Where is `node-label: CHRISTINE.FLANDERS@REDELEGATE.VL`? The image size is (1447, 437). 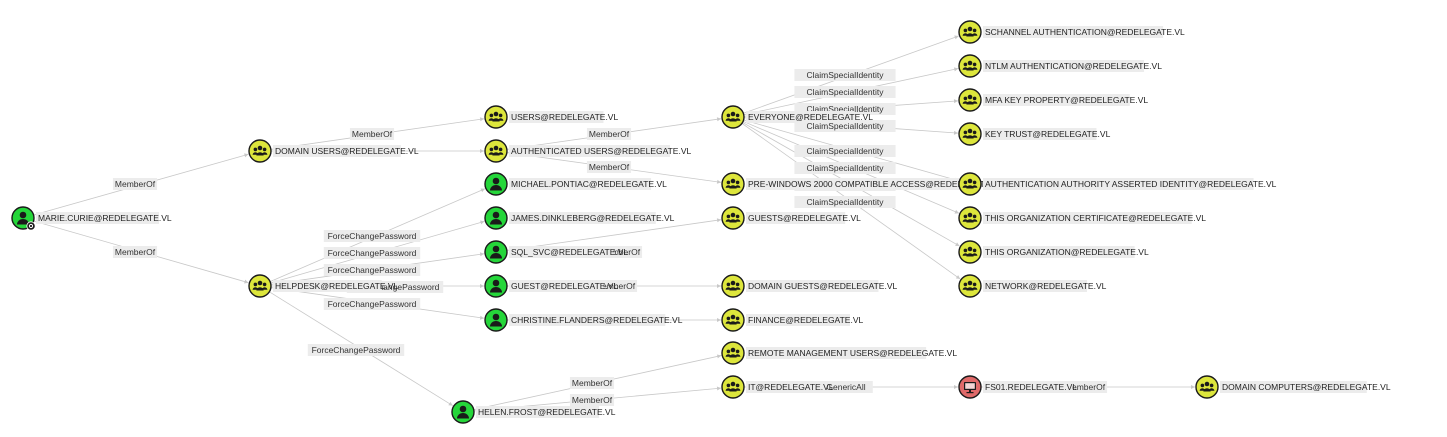 node-label: CHRISTINE.FLANDERS@REDELEGATE.VL is located at coordinates (597, 320).